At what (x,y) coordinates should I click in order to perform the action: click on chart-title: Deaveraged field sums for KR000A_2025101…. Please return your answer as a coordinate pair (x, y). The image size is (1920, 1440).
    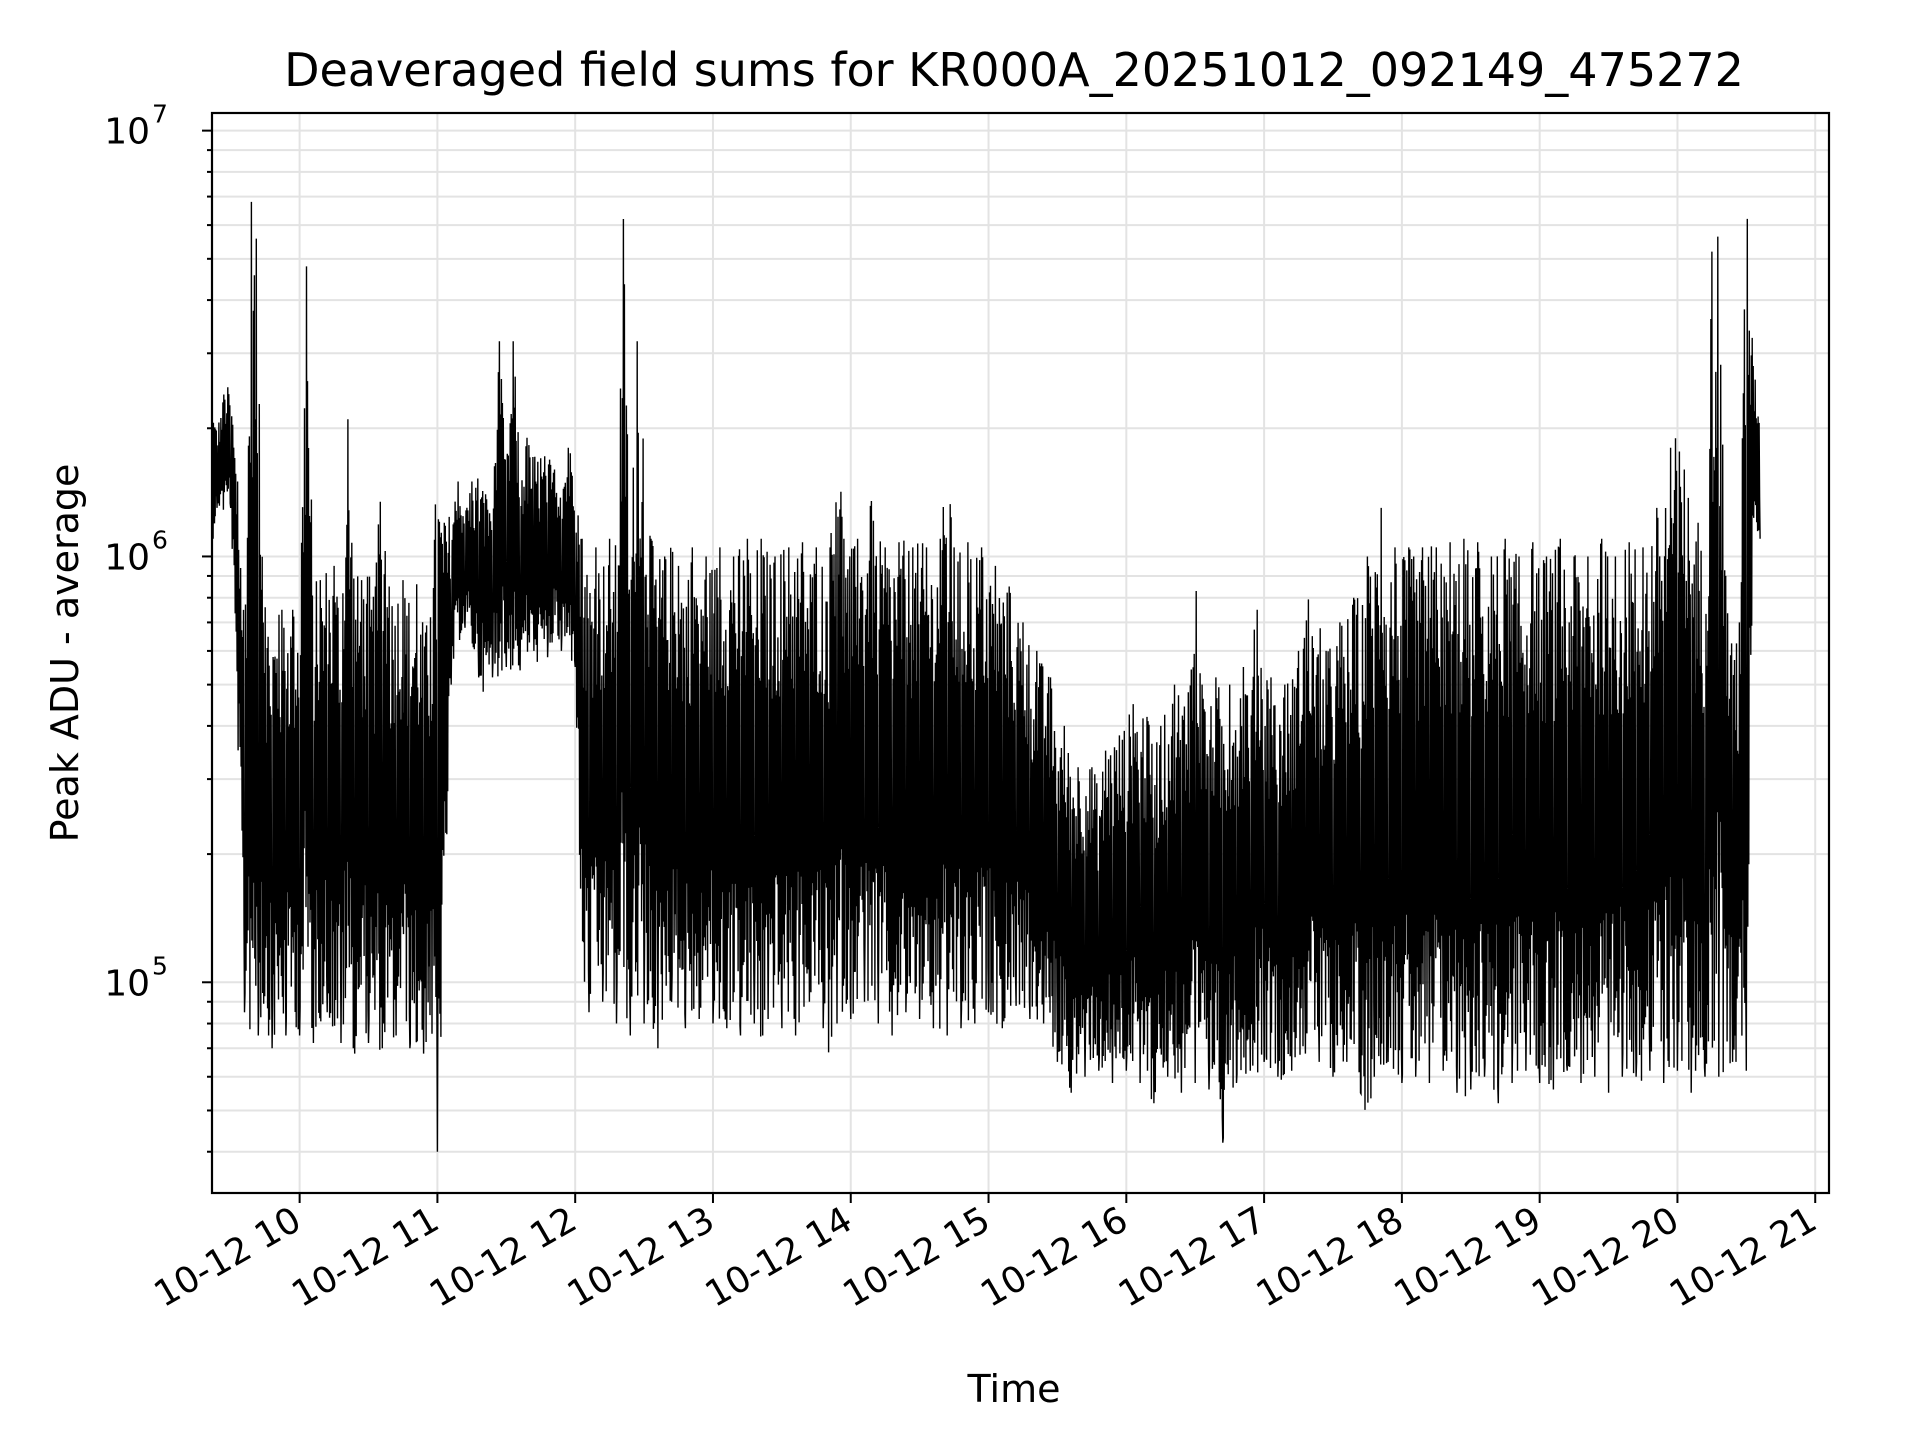
    Looking at the image, I should click on (1014, 70).